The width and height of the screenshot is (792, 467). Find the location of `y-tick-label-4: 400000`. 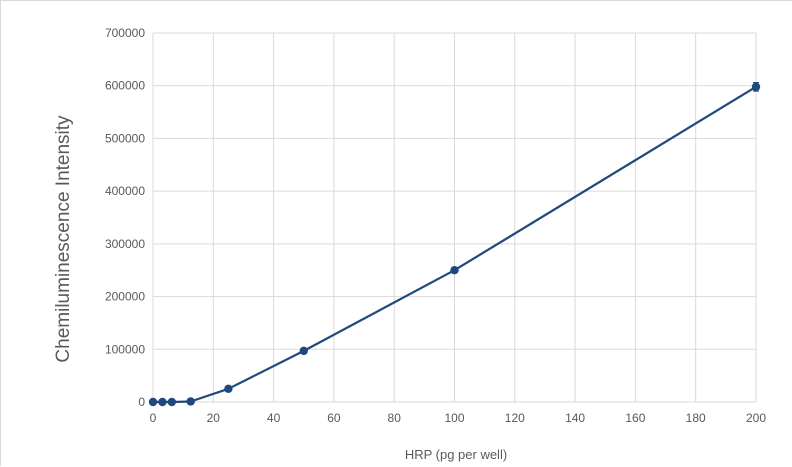

y-tick-label-4: 400000 is located at coordinates (125, 191).